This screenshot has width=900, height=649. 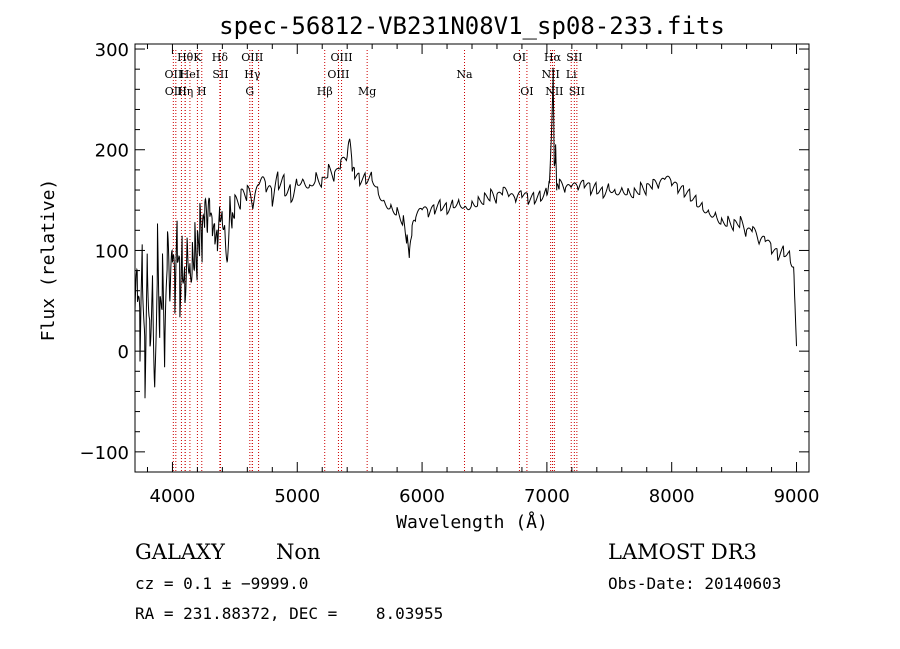 I want to click on x-tick-label-0: 4000, so click(x=173, y=496).